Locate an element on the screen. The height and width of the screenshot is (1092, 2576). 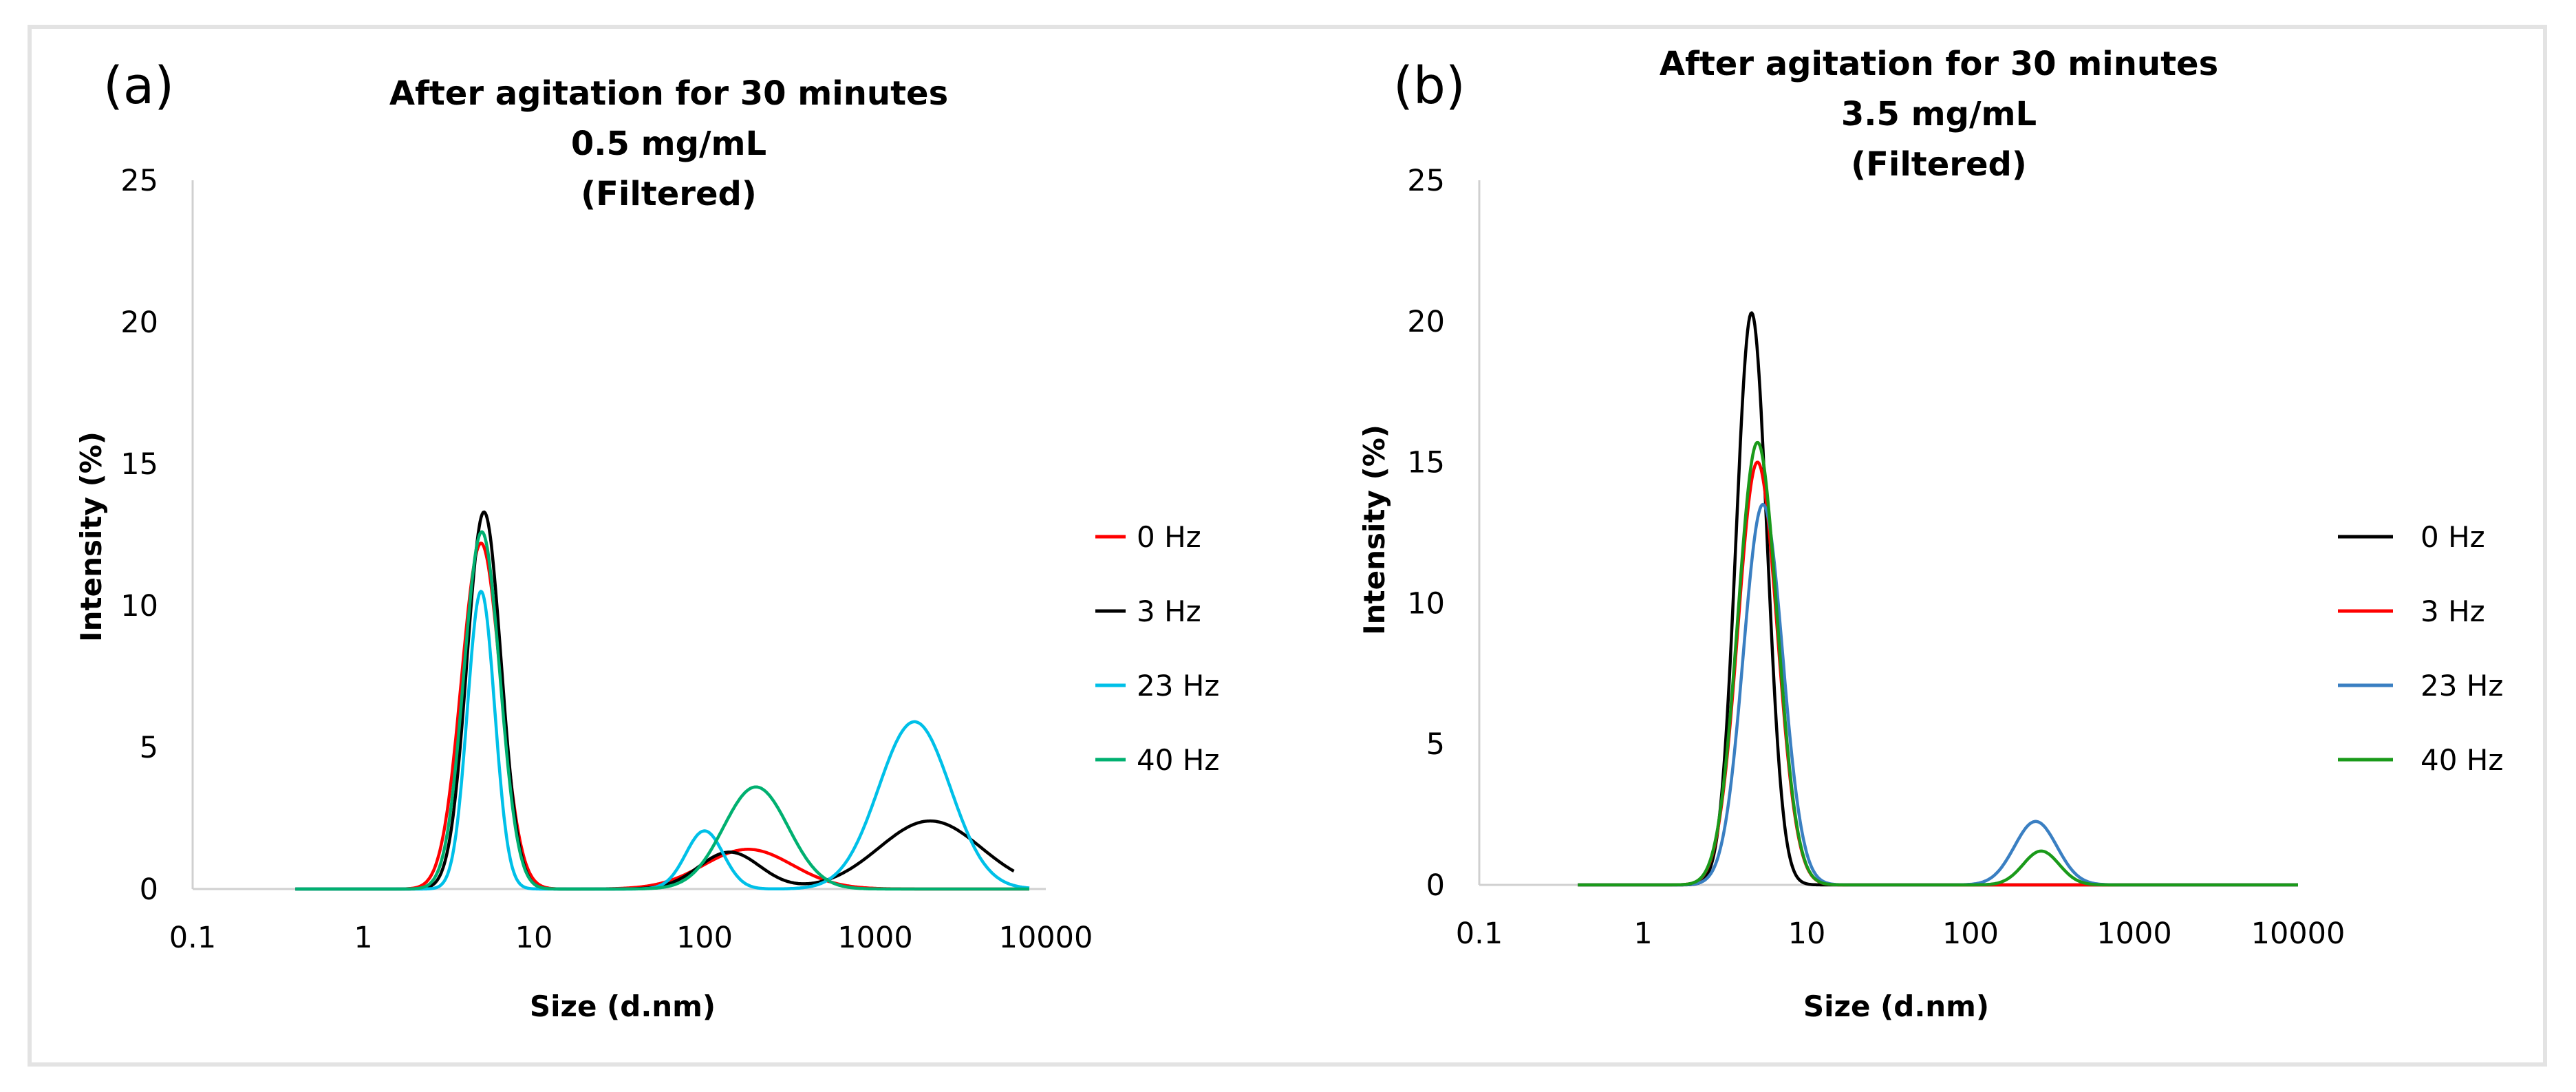
chart-b-legend: 0 Hz 3 Hz 23 Hz 40 Hz is located at coordinates (2420, 648).